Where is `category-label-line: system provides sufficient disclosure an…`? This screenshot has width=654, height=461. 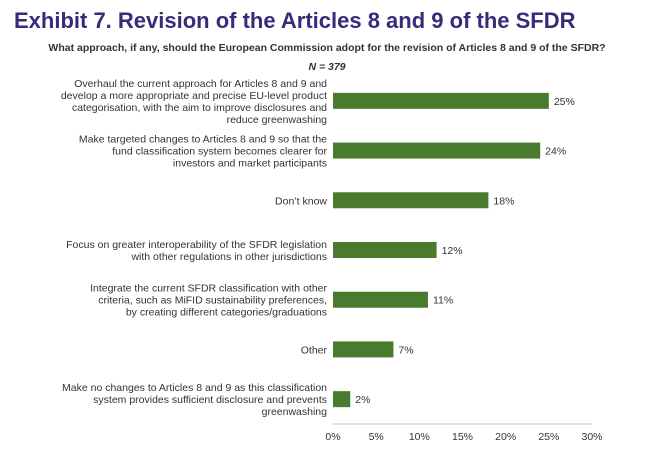
category-label-line: system provides sufficient disclosure an… is located at coordinates (210, 400).